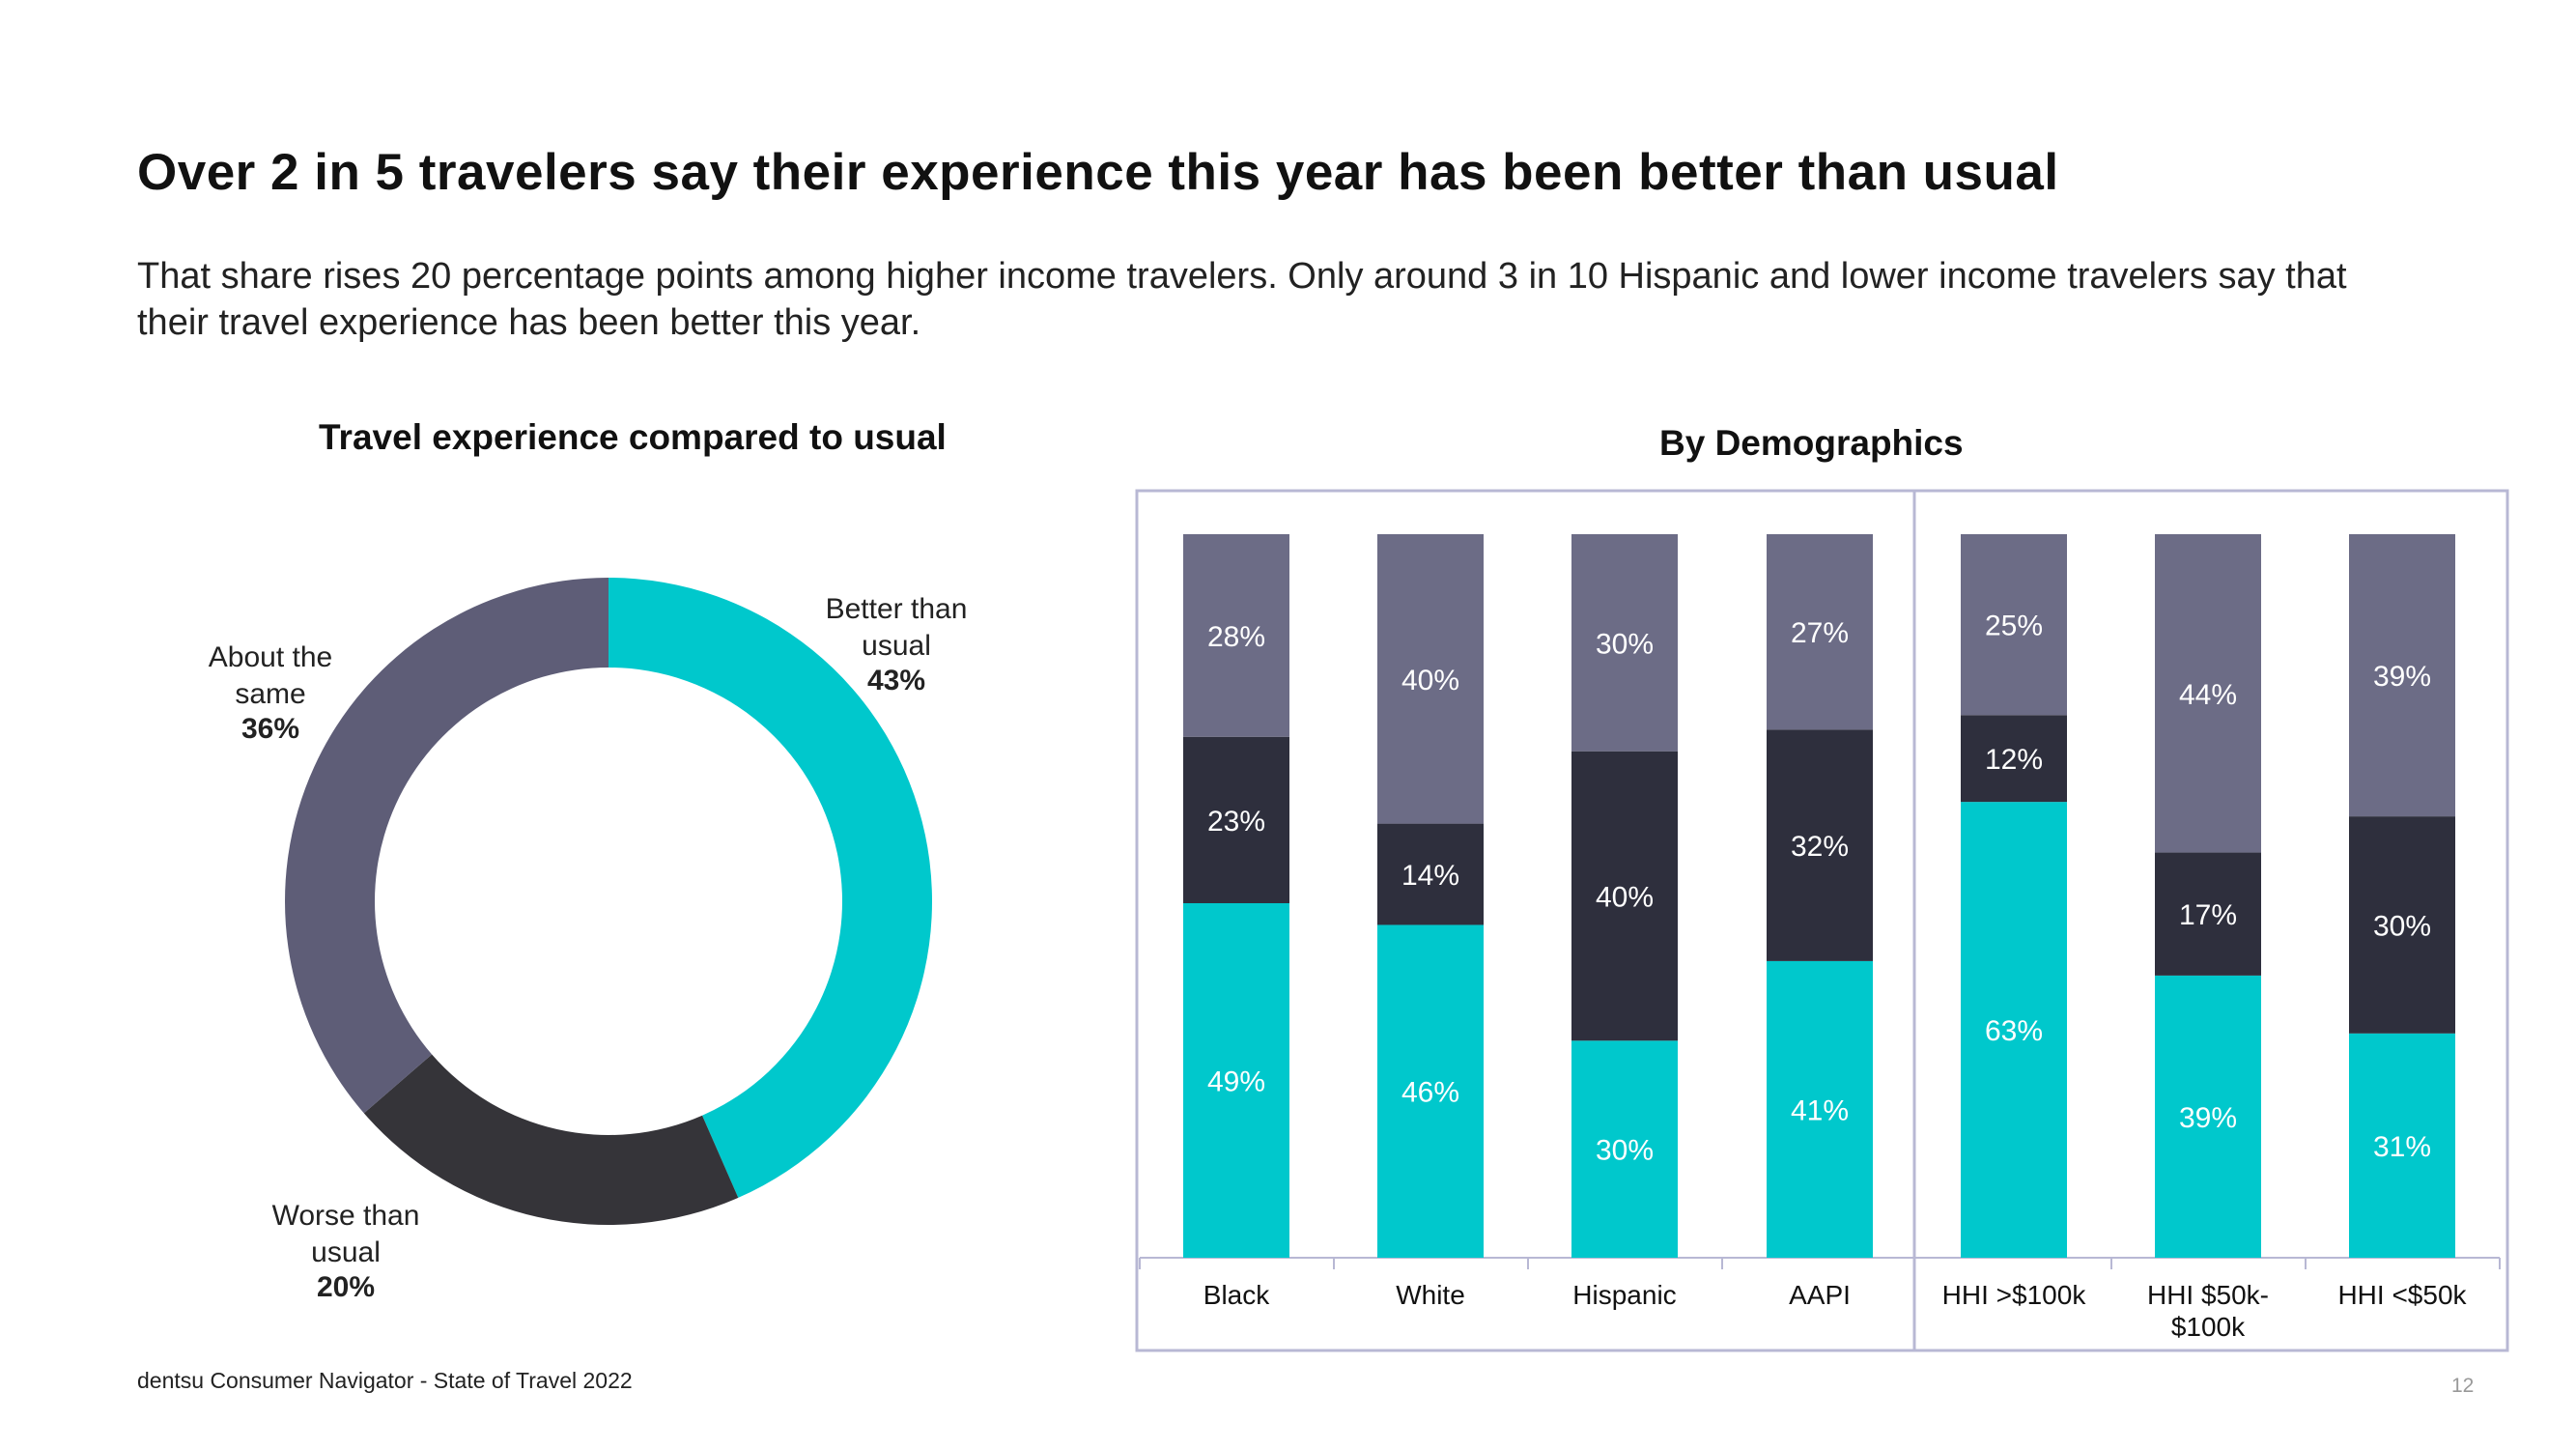 This screenshot has width=2576, height=1449. I want to click on bar-label-3-0: 41%, so click(1820, 1110).